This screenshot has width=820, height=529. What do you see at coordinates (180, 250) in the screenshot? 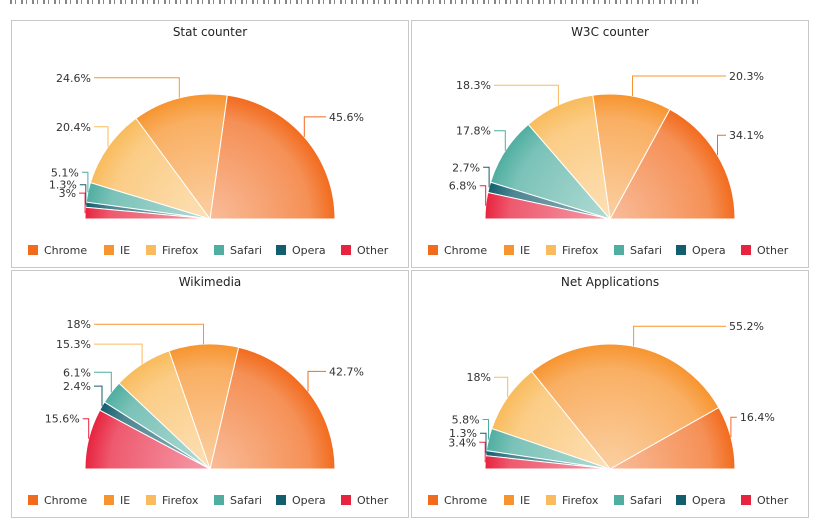
I see `legend-label: Firefox` at bounding box center [180, 250].